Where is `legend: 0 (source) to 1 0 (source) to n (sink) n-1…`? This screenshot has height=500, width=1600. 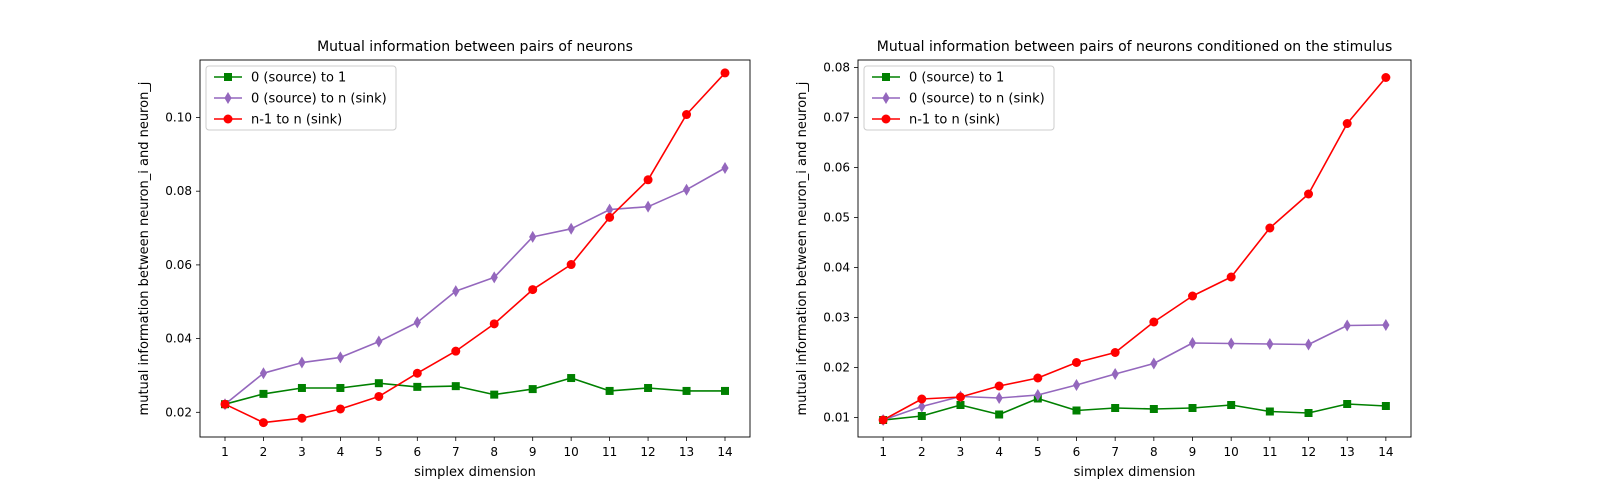 legend: 0 (source) to 1 0 (source) to n (sink) n-1… is located at coordinates (301, 98).